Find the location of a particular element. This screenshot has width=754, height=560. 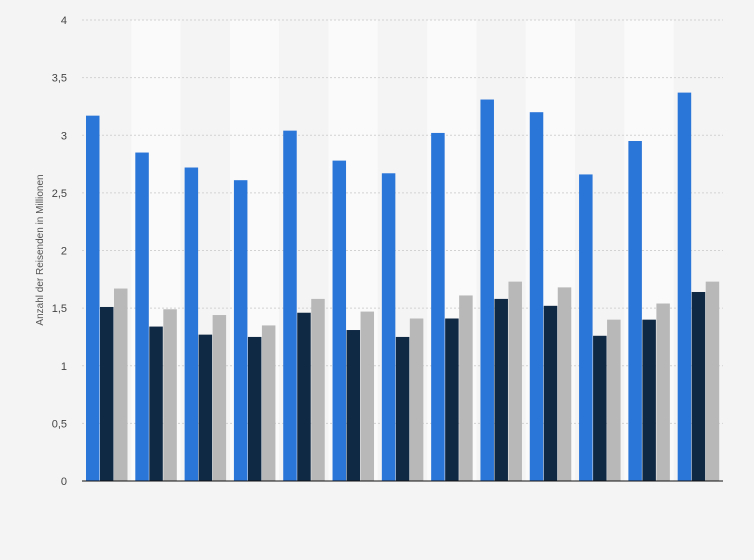

y-tick-label: 3 is located at coordinates (64, 136).